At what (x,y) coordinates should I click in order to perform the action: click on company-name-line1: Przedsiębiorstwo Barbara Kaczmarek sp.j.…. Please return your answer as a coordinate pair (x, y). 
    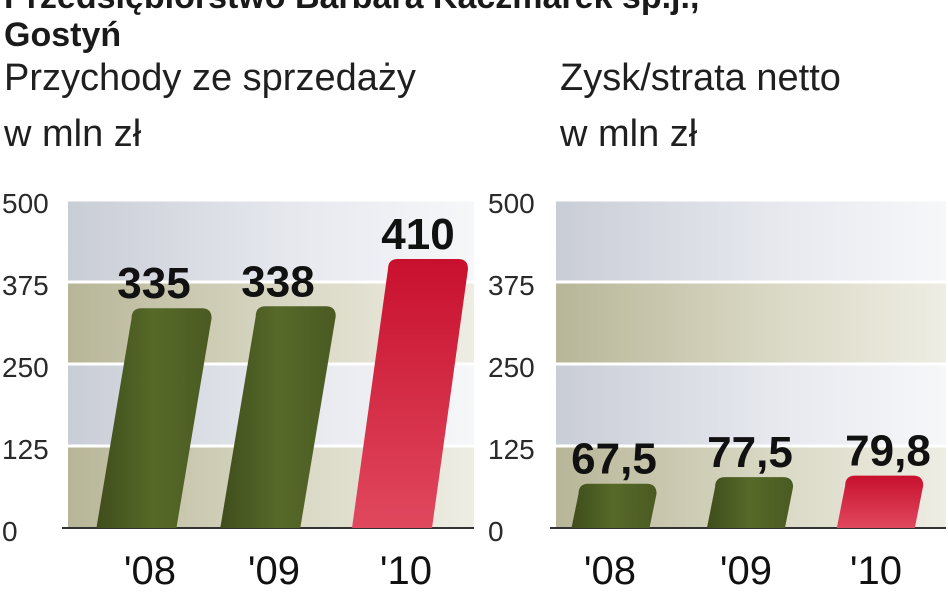
    Looking at the image, I should click on (351, 8).